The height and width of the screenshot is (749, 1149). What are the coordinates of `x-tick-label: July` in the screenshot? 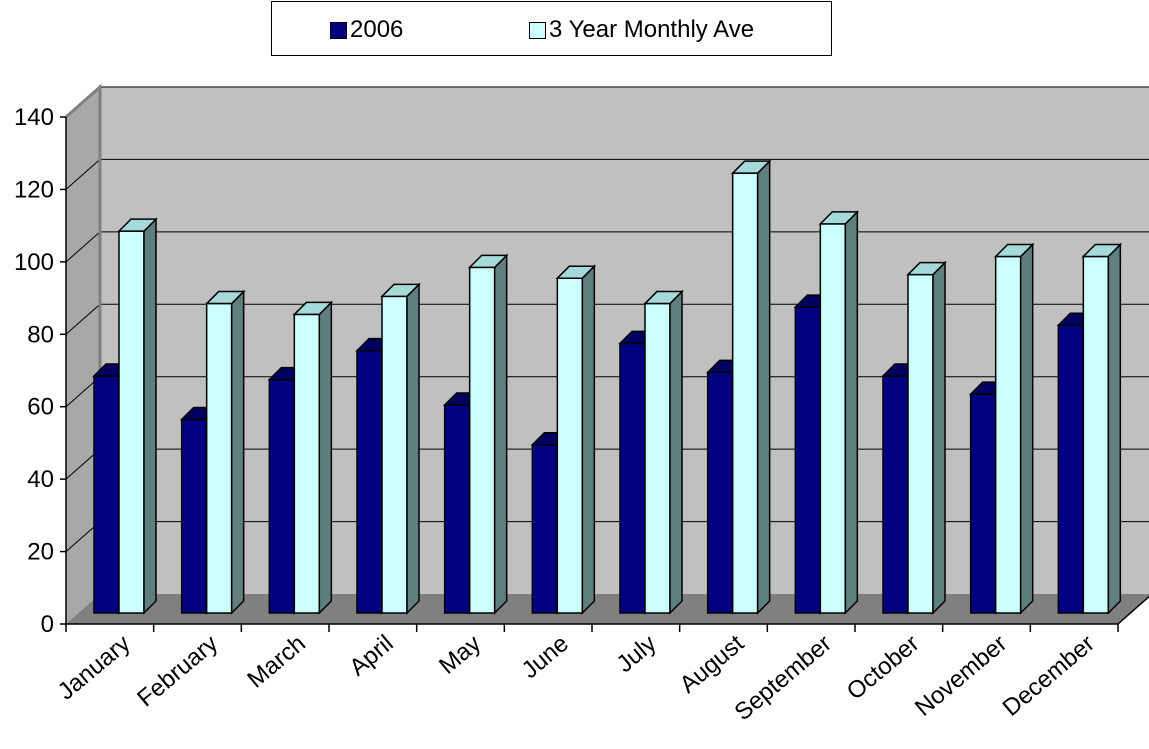 It's located at (636, 654).